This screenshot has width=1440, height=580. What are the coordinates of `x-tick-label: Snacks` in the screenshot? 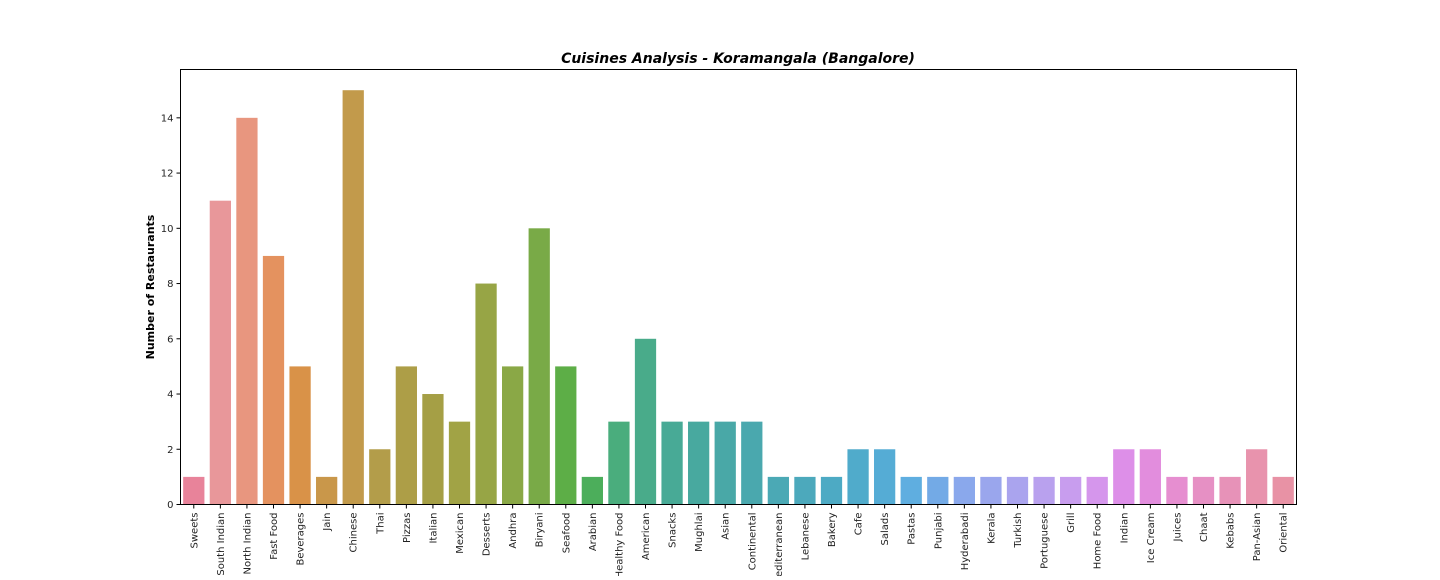 It's located at (673, 530).